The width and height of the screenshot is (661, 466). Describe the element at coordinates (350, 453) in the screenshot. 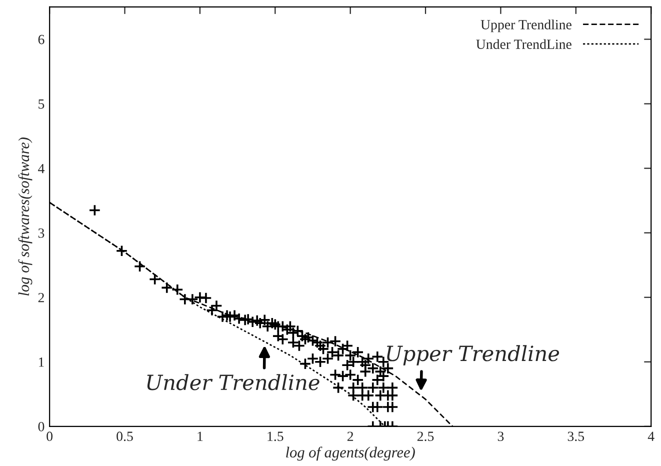

I see `x-axis-title: log of agents(degree)` at that location.